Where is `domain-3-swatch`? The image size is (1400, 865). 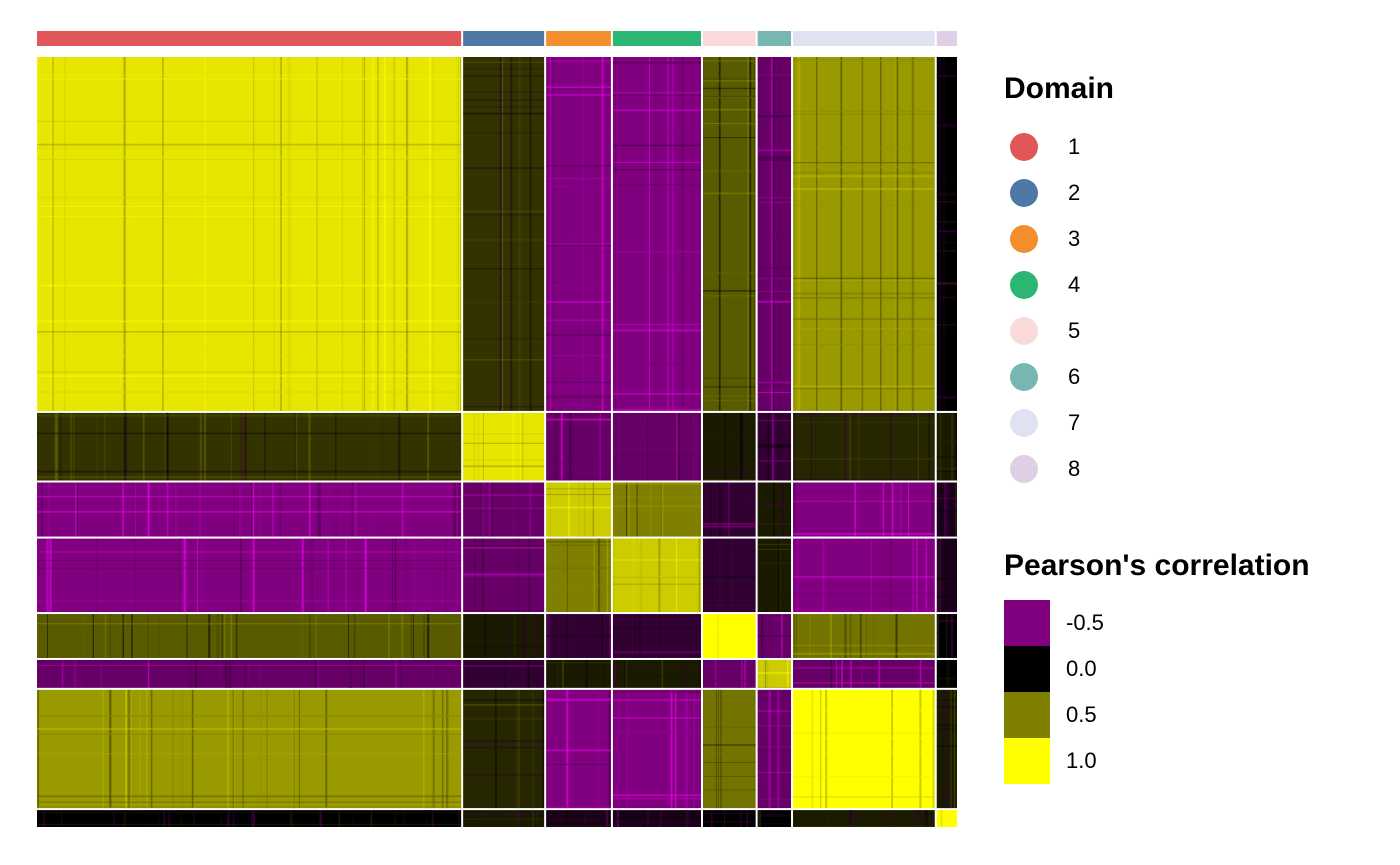 domain-3-swatch is located at coordinates (1024, 239).